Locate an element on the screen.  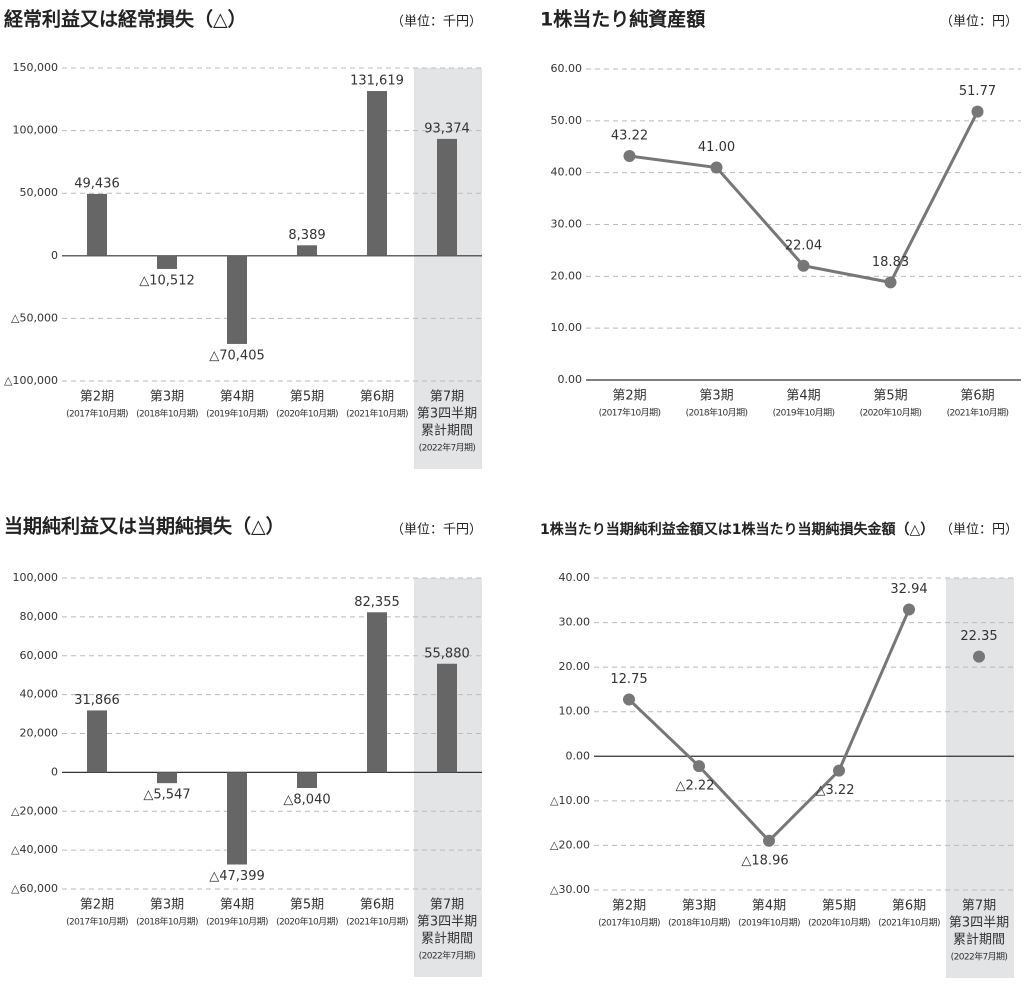
value-label: △3.22 is located at coordinates (835, 790).